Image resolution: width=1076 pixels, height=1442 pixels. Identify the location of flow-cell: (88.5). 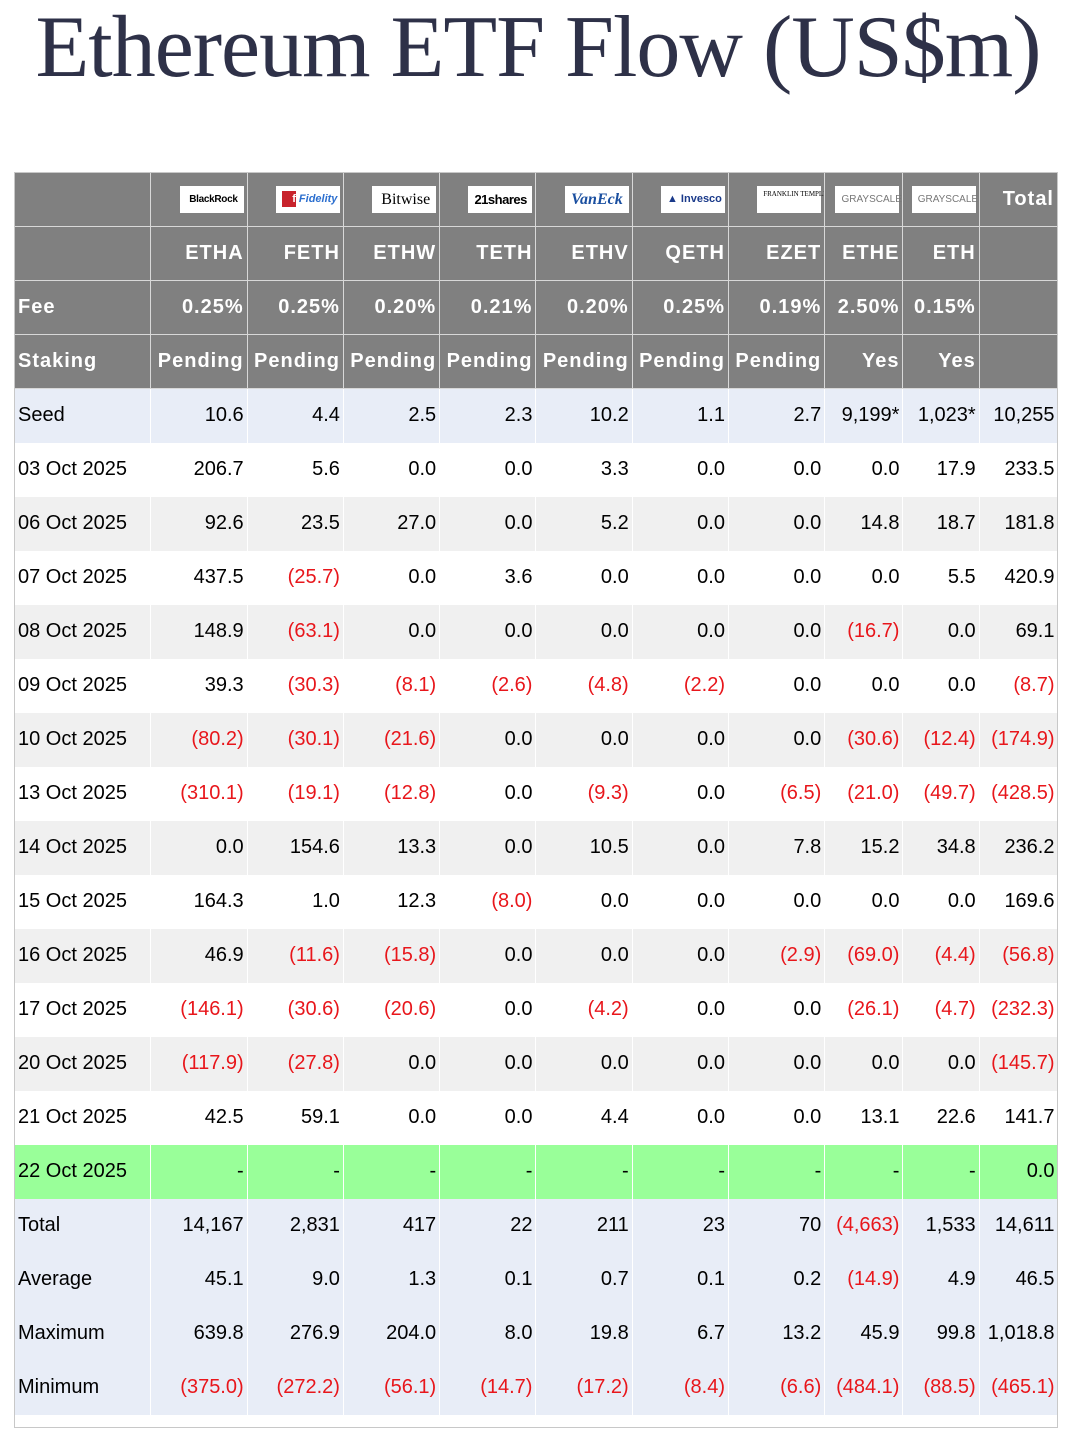
(941, 1387).